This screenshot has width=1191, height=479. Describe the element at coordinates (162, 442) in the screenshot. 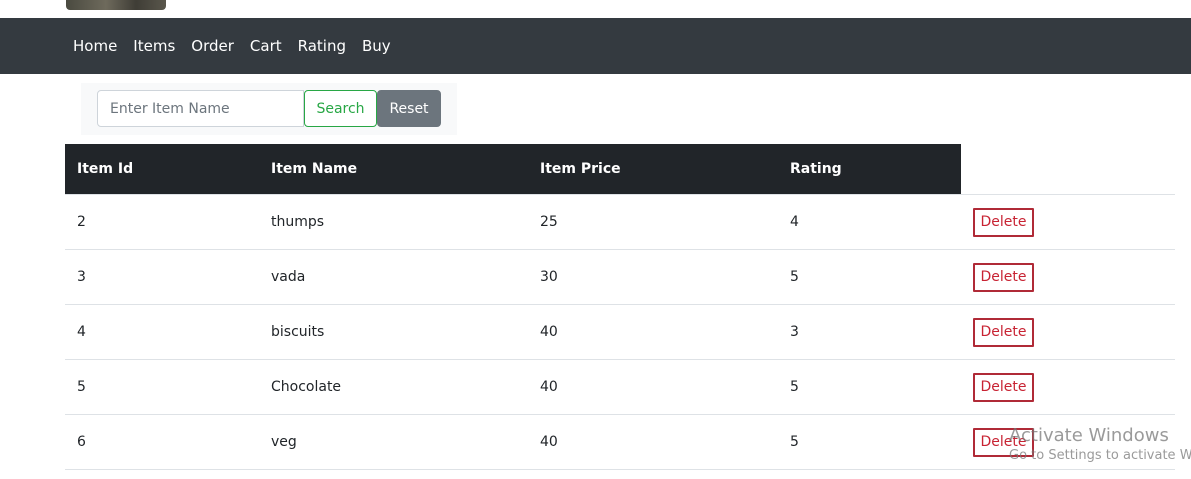

I see `item-id-cell: 6` at that location.